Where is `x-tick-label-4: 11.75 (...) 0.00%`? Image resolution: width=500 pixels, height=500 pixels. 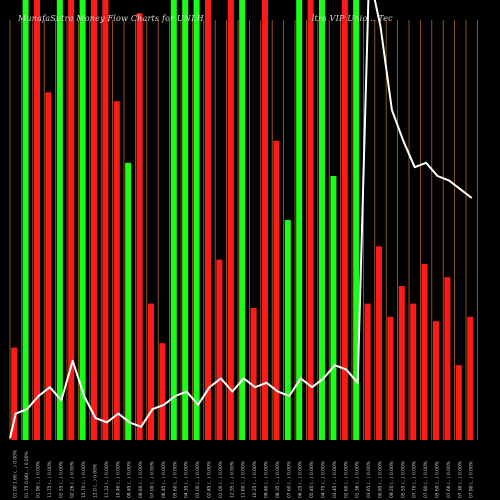
x-tick-label-4: 11.75 (...) 0.00% is located at coordinates (50, 479).